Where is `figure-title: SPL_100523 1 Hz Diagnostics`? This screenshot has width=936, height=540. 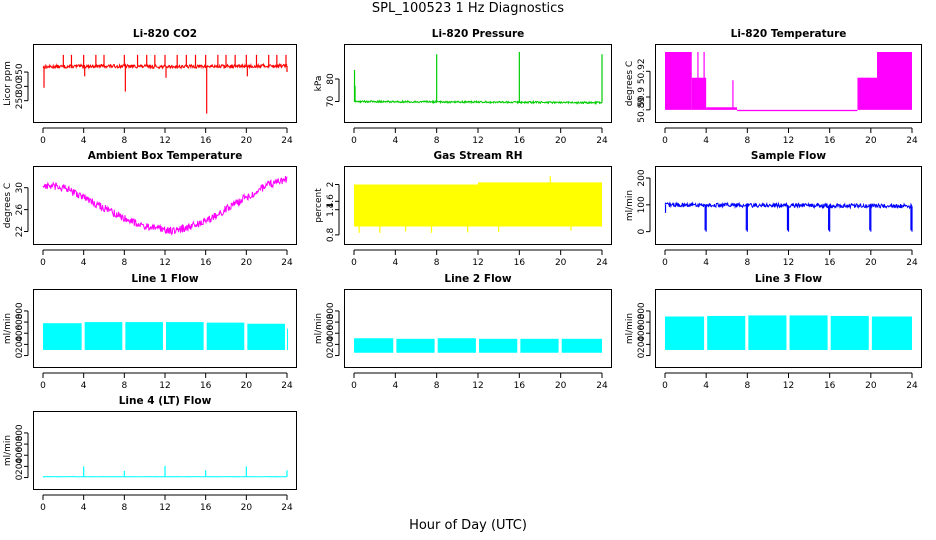
figure-title: SPL_100523 1 Hz Diagnostics is located at coordinates (468, 8).